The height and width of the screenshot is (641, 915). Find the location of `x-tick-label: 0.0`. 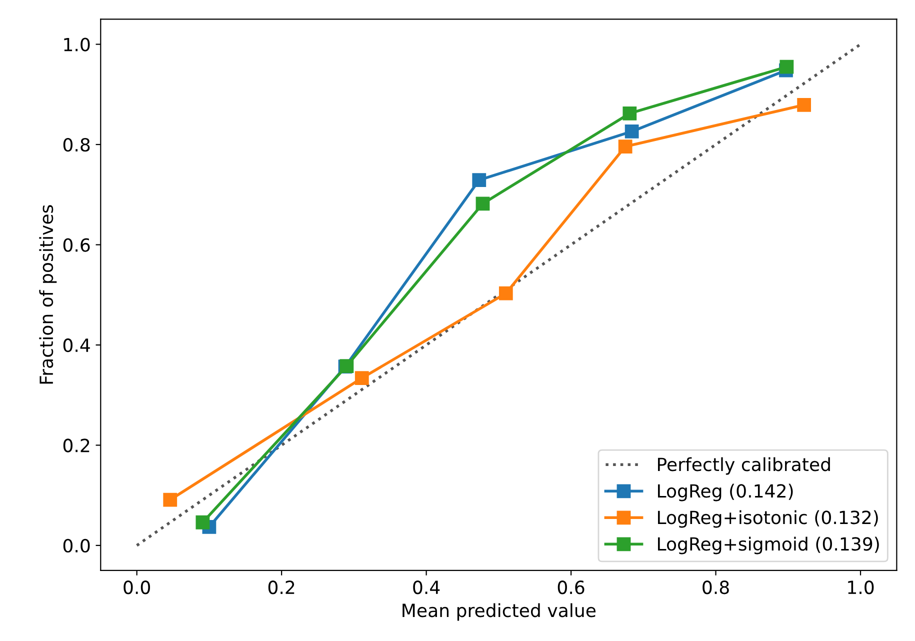

x-tick-label: 0.0 is located at coordinates (137, 587).